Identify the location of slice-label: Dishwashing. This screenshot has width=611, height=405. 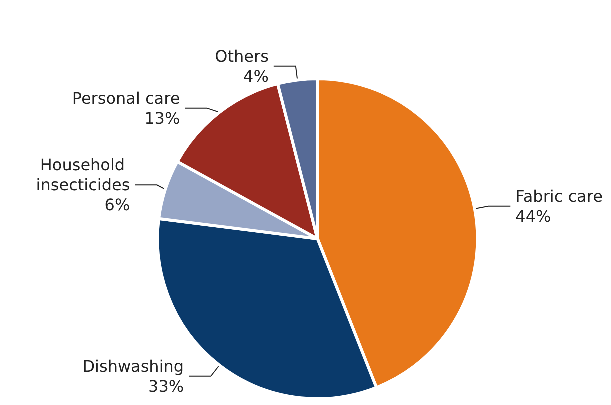
(133, 366).